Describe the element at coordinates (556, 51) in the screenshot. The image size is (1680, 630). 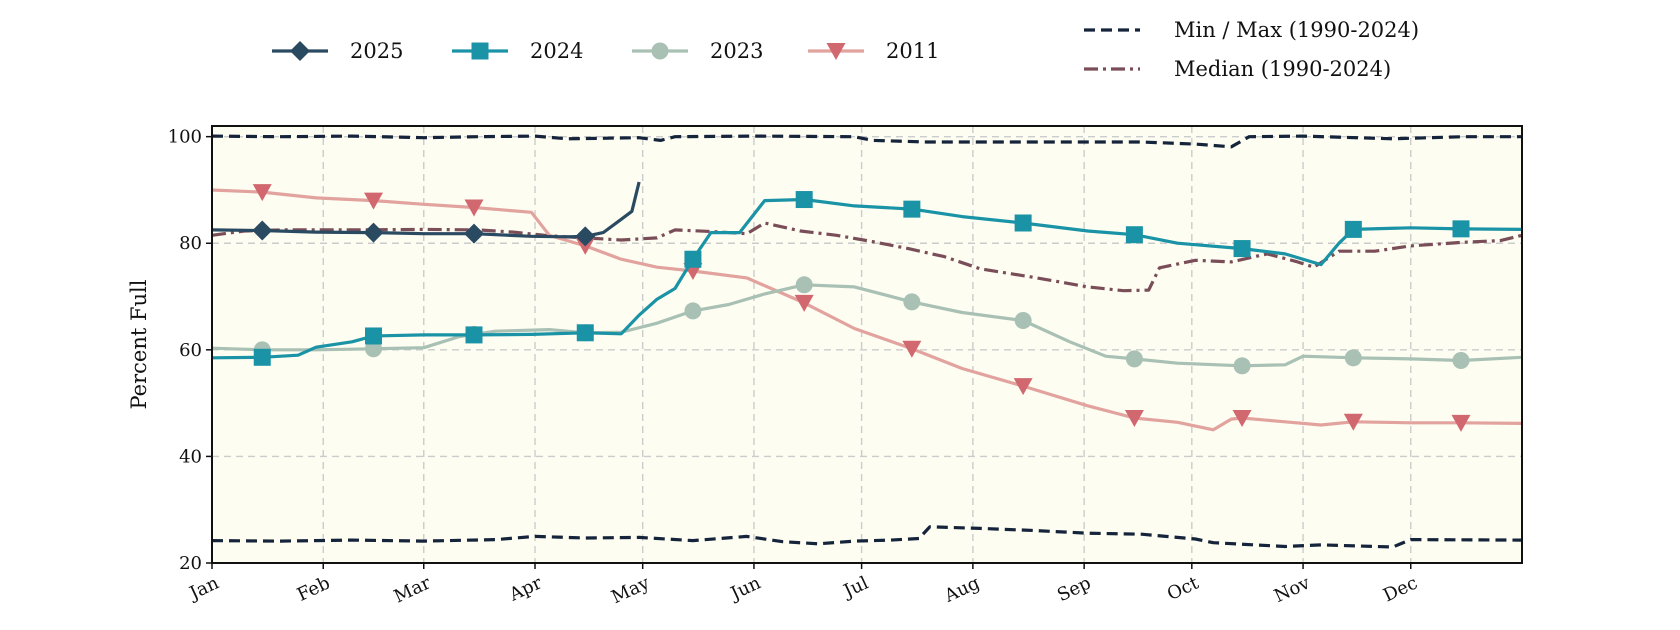
I see `legend-label: 2024` at that location.